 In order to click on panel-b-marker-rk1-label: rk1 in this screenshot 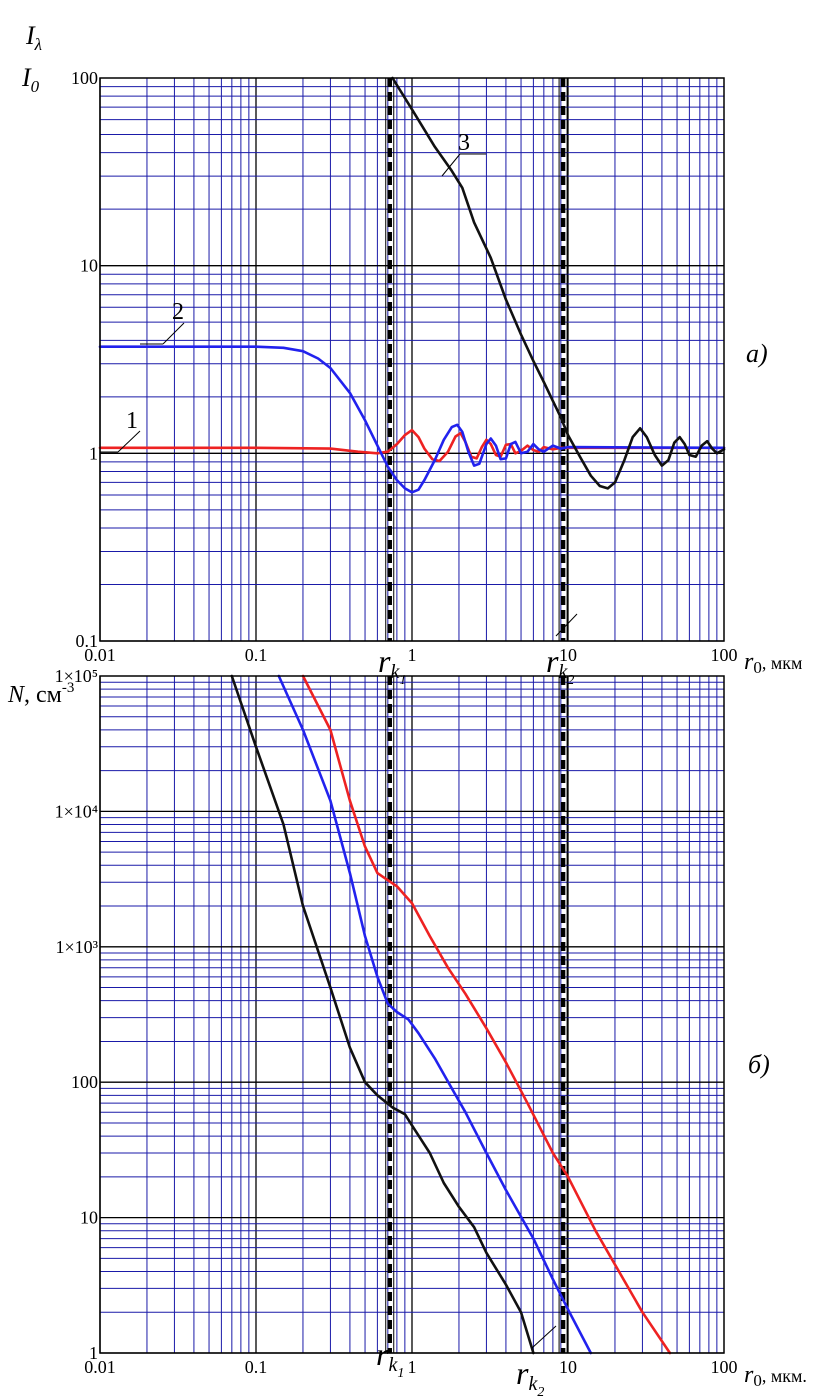, I will do `click(390, 1358)`.